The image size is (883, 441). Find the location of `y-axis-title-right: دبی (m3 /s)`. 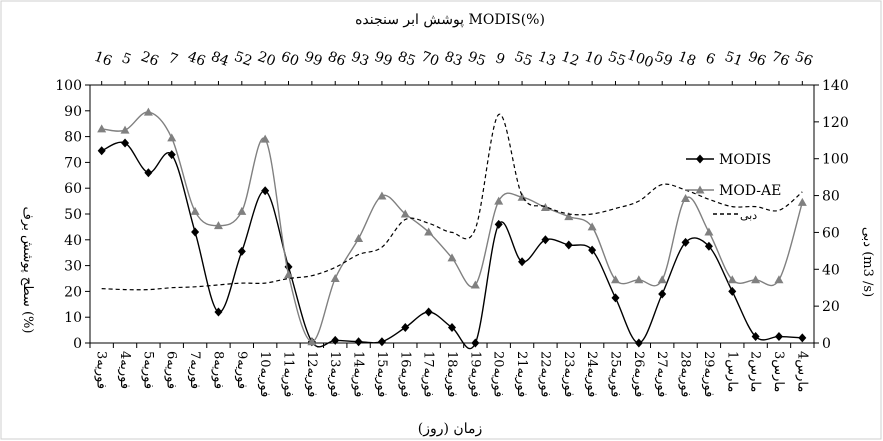

y-axis-title-right: دبی (m3 /s) is located at coordinates (867, 262).